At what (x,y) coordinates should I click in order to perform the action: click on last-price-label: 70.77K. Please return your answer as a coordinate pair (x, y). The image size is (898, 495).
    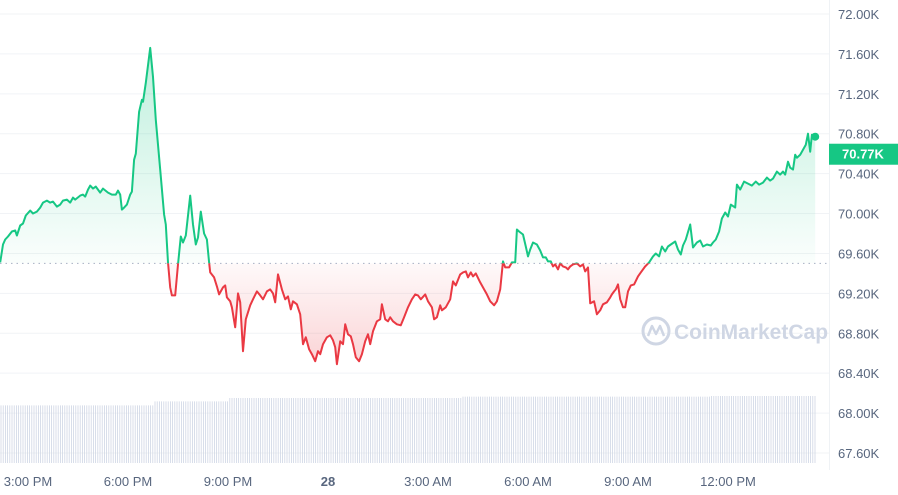
    Looking at the image, I should click on (863, 154).